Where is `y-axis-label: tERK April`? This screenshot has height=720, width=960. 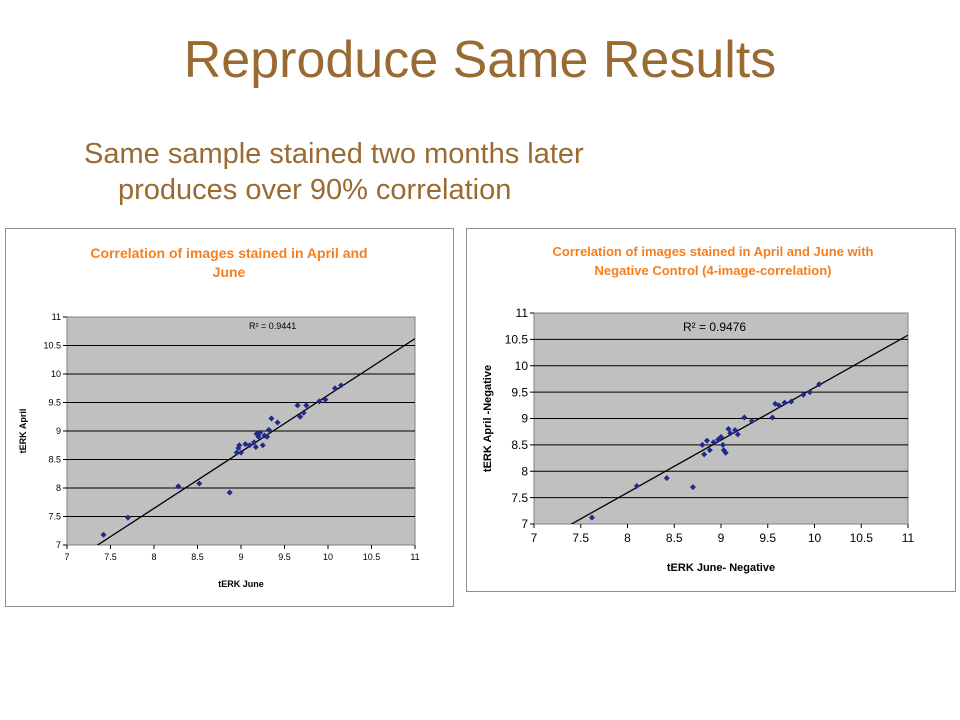 y-axis-label: tERK April is located at coordinates (23, 431).